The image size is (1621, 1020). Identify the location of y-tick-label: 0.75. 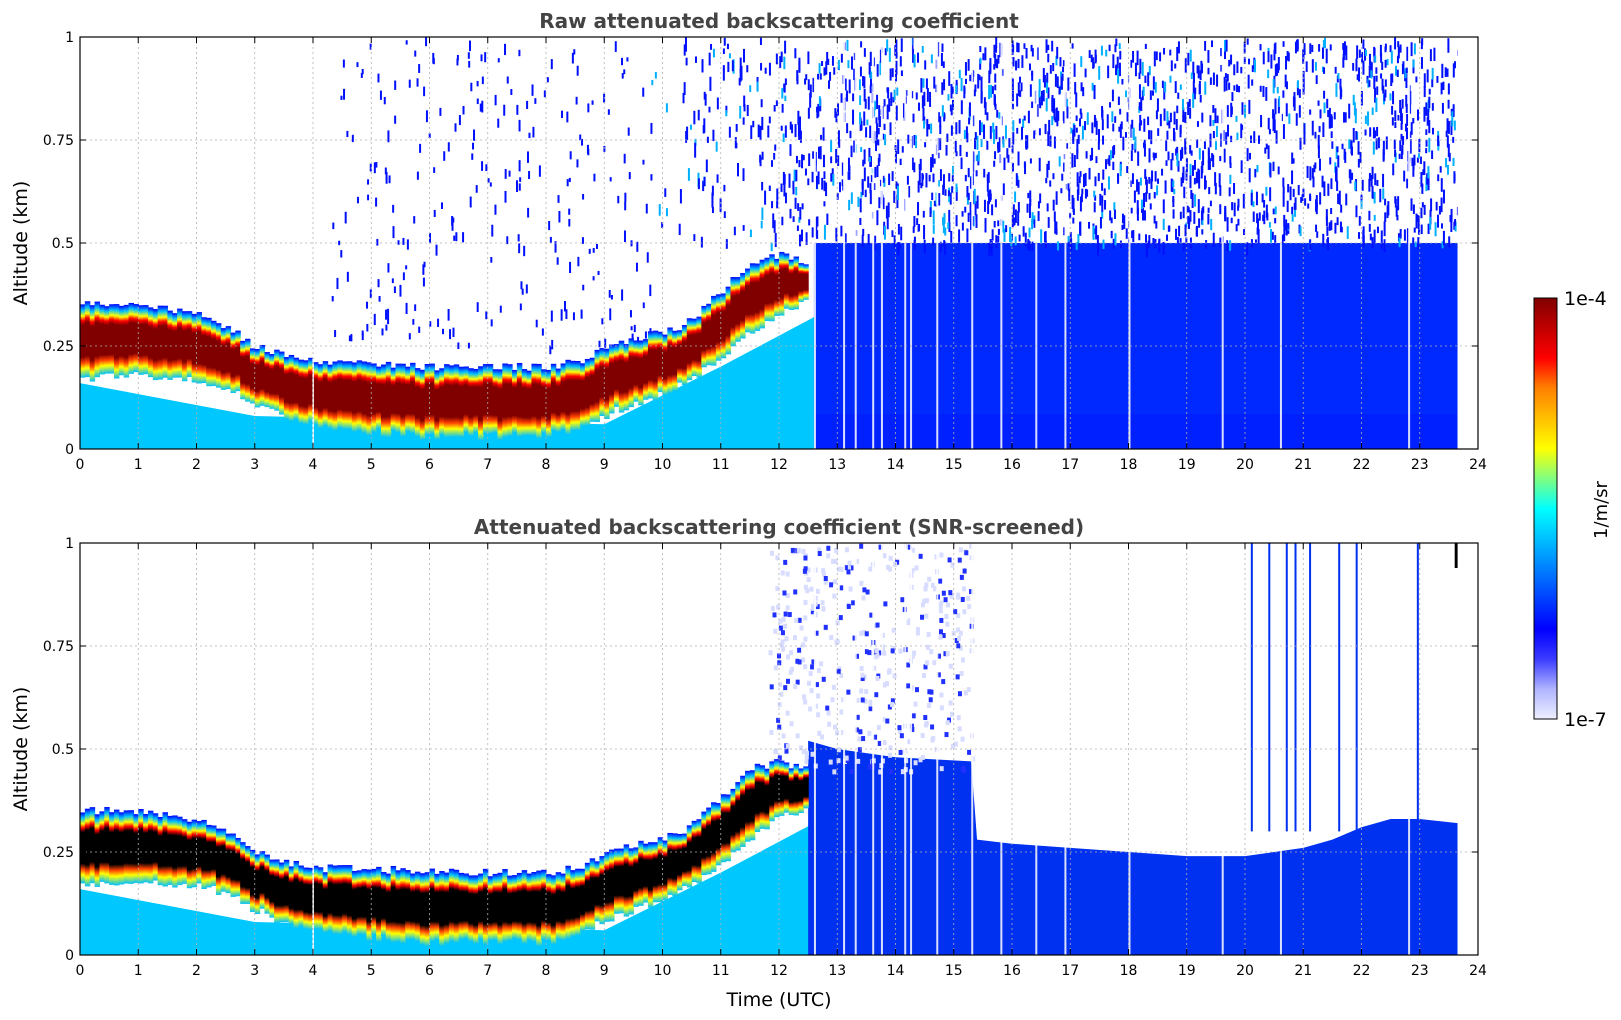
(58, 647).